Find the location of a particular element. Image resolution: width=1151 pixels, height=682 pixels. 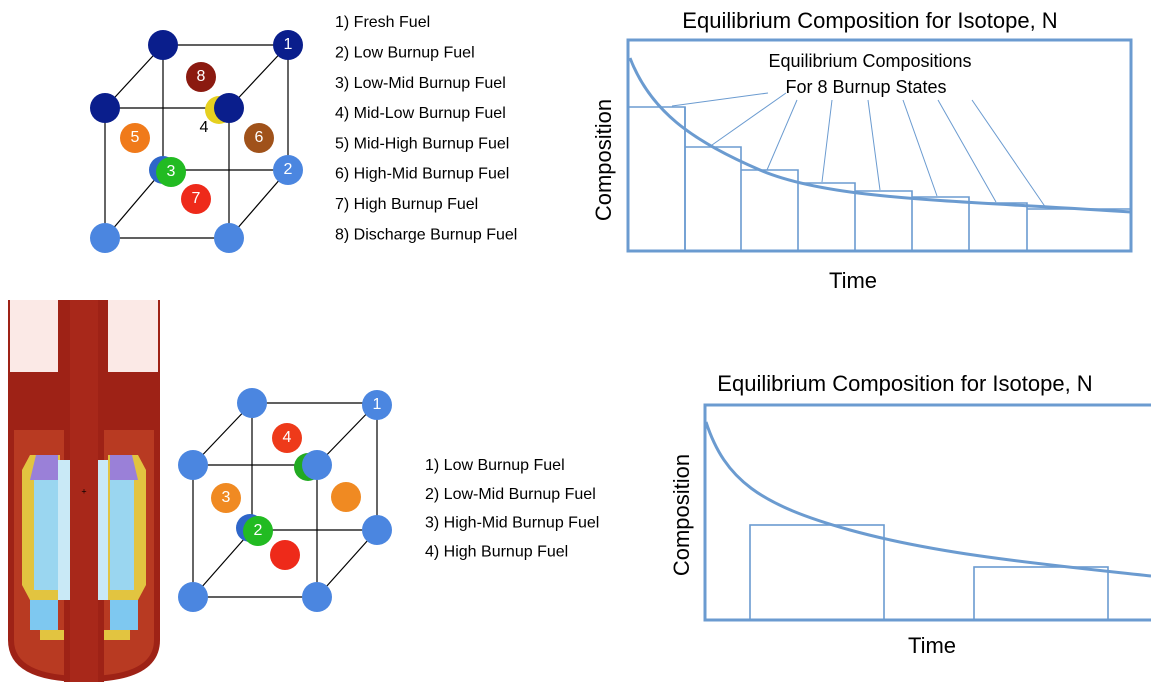

bottom-cube: 1 2 3 4 is located at coordinates (285, 500).